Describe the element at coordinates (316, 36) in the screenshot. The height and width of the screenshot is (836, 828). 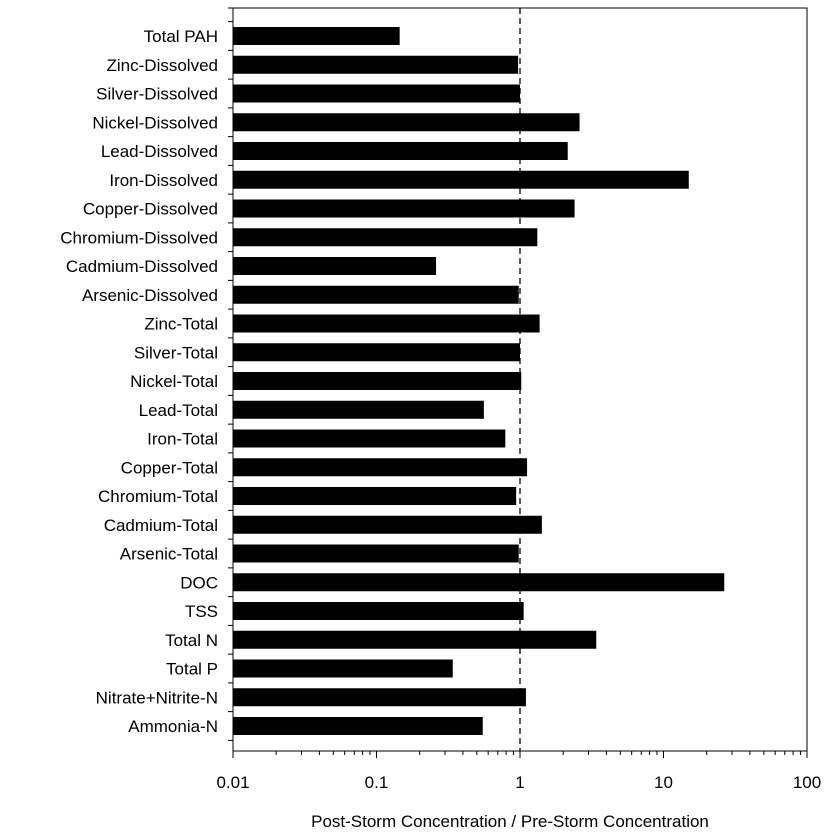
I see `bar-total-pah` at that location.